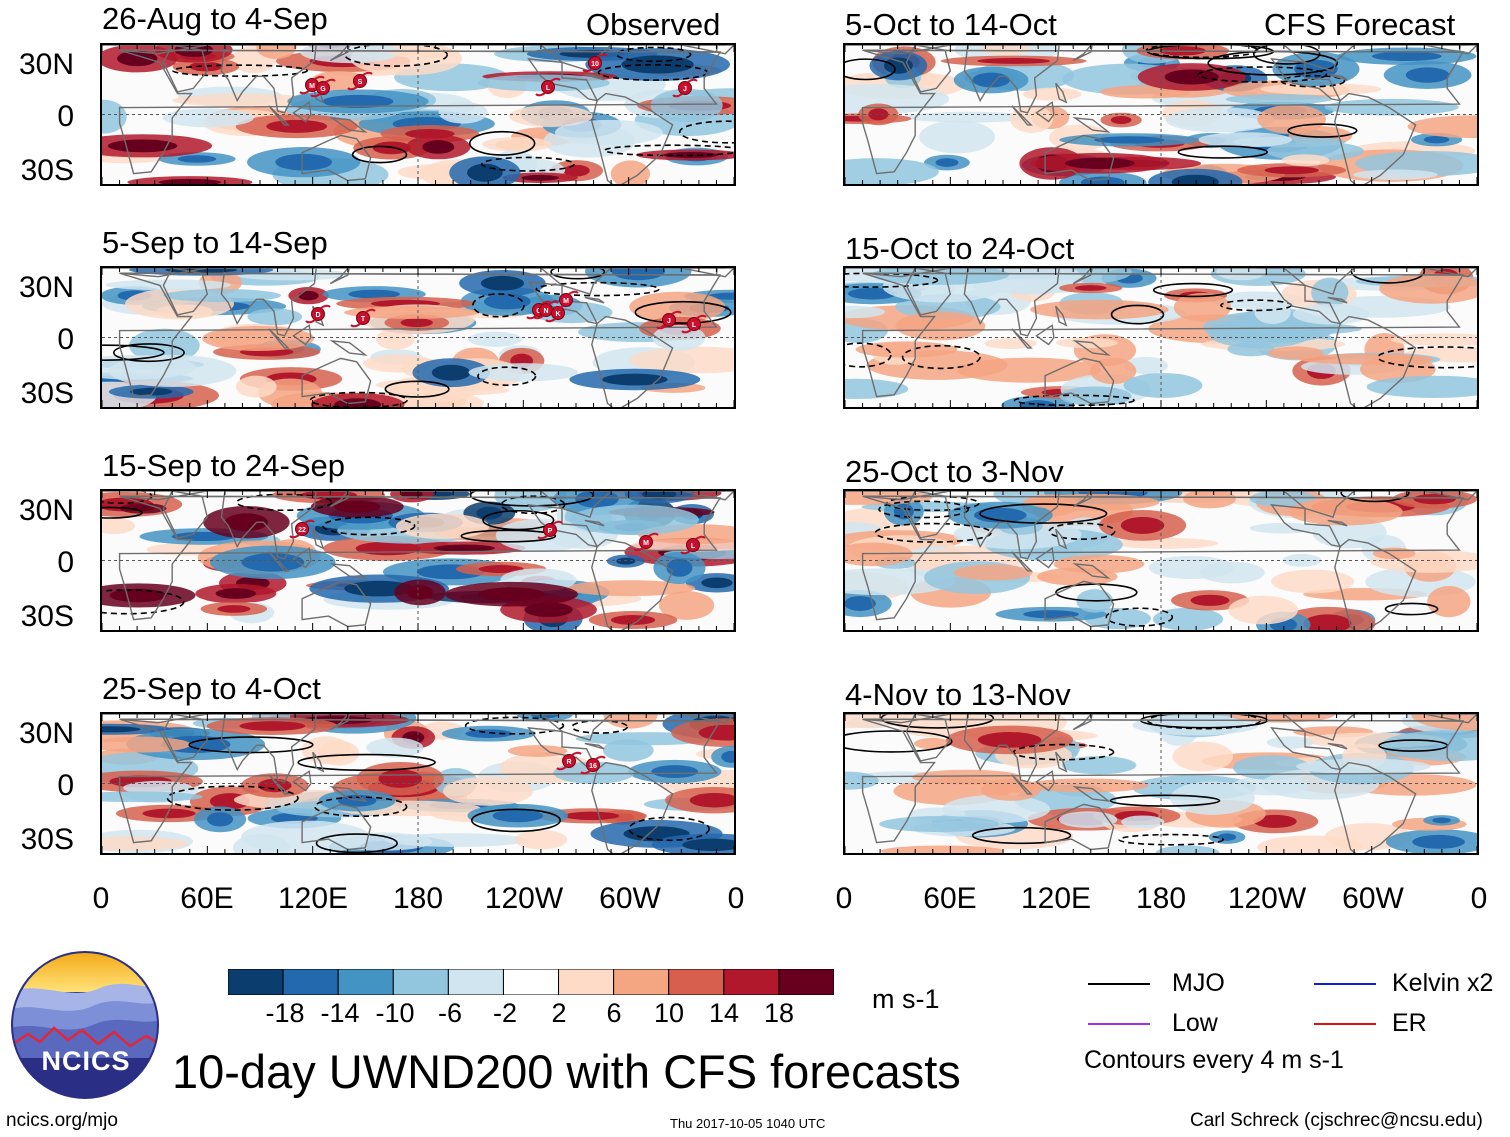 This screenshot has height=1137, width=1510. What do you see at coordinates (1360, 24) in the screenshot?
I see `forecast-column-title: CFS Forecast` at bounding box center [1360, 24].